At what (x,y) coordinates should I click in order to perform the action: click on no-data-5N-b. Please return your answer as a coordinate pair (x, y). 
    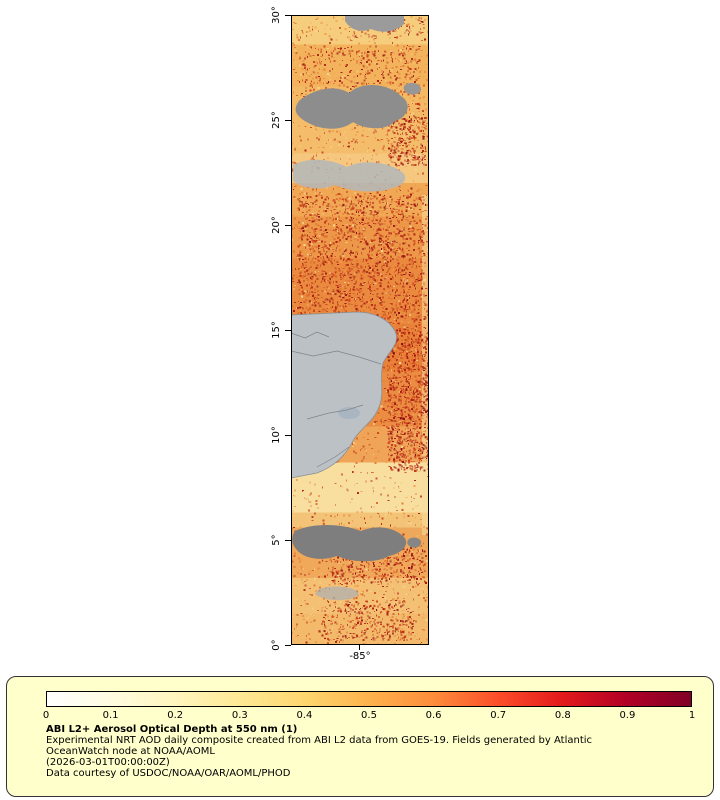
    Looking at the image, I should click on (414, 542).